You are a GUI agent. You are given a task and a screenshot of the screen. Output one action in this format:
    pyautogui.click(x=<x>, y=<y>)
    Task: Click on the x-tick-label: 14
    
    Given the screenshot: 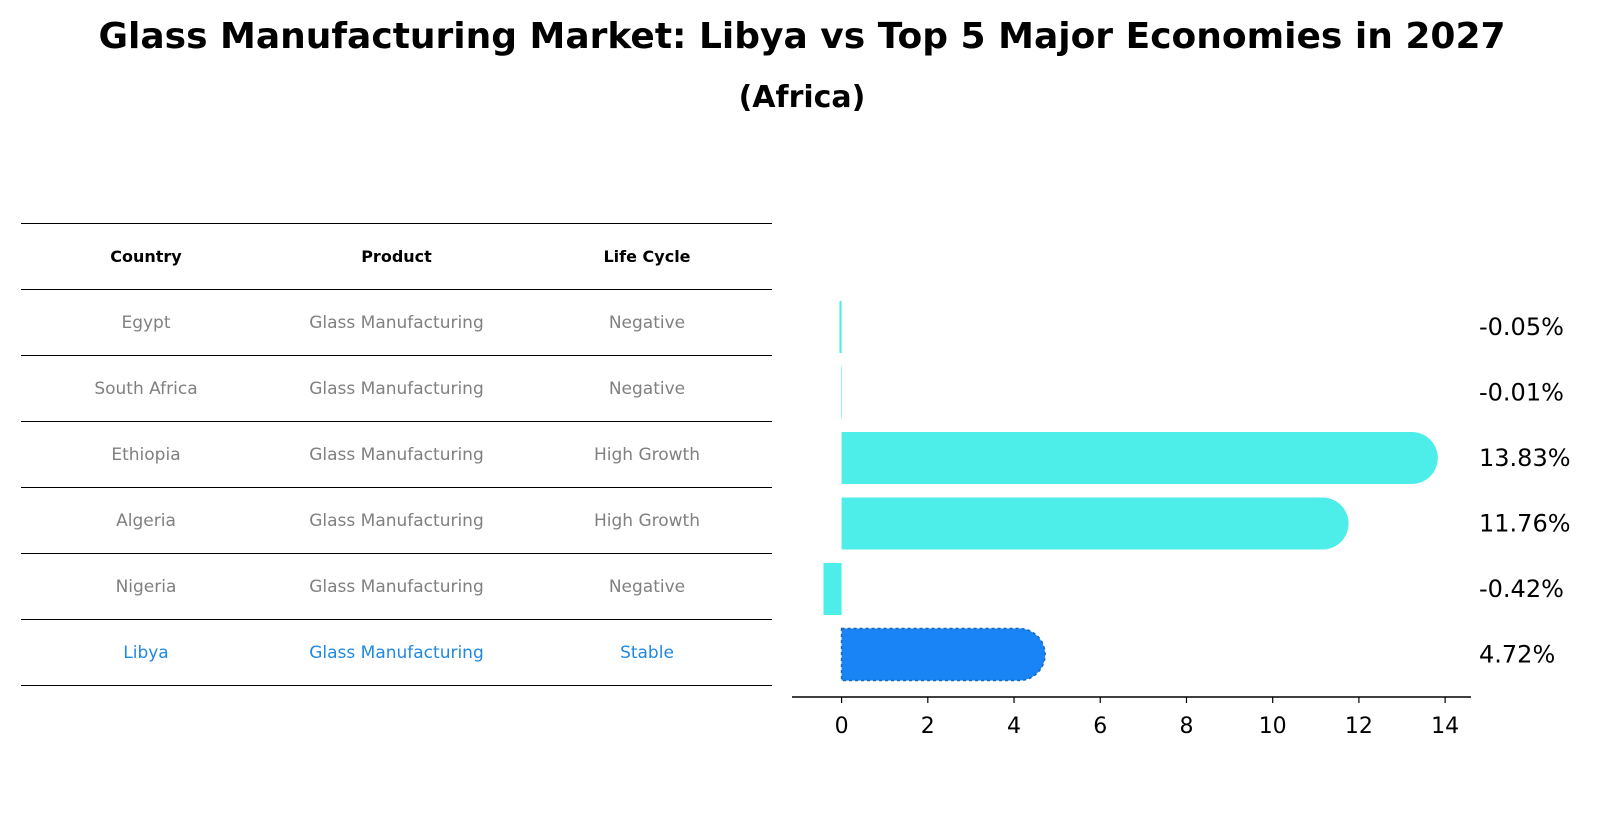 What is the action you would take?
    pyautogui.click(x=1445, y=726)
    